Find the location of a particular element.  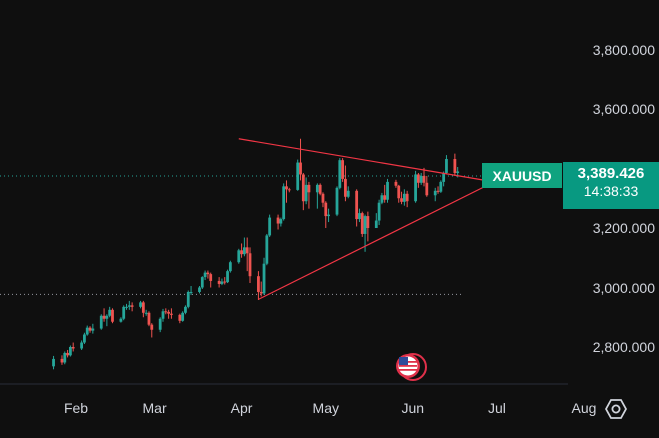

symbol-label: XAUUSD is located at coordinates (522, 175).